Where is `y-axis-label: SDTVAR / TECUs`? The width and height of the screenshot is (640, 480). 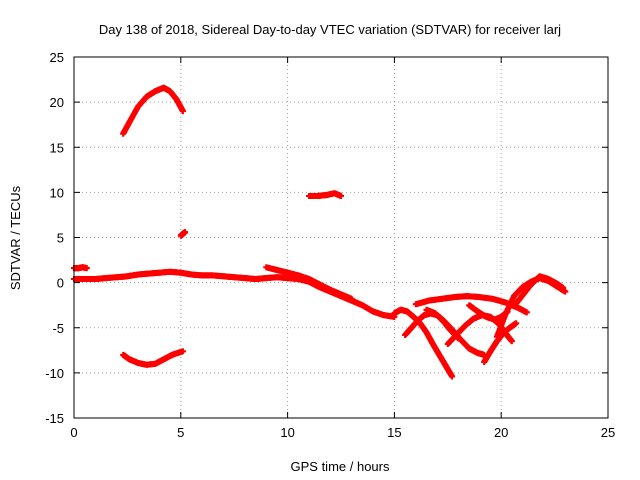
y-axis-label: SDTVAR / TECUs is located at coordinates (15, 237).